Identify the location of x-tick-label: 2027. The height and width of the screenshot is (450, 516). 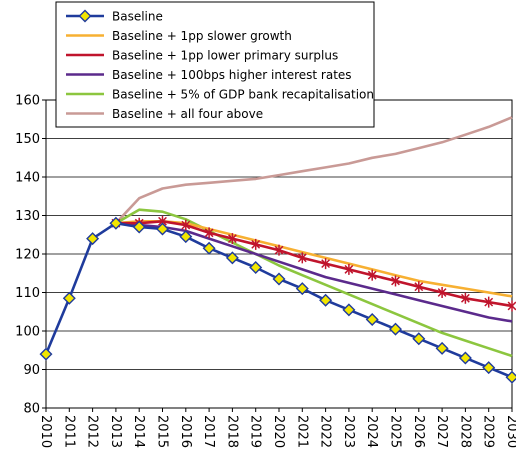
(441, 431).